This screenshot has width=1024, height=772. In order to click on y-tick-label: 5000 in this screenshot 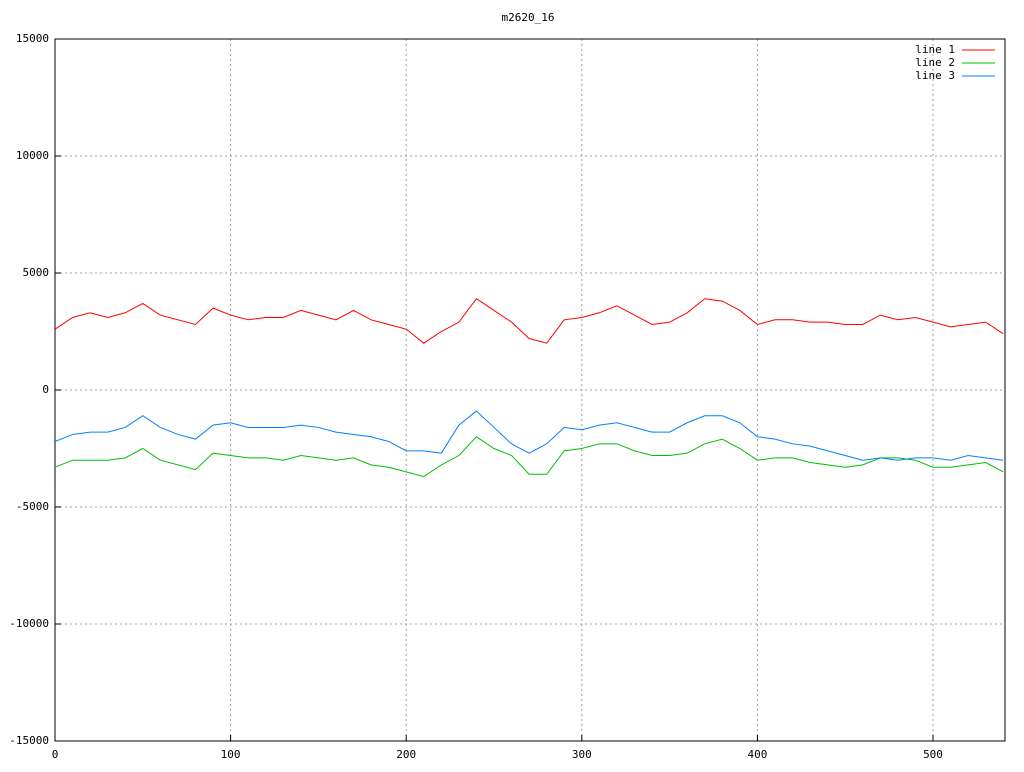, I will do `click(36, 272)`.